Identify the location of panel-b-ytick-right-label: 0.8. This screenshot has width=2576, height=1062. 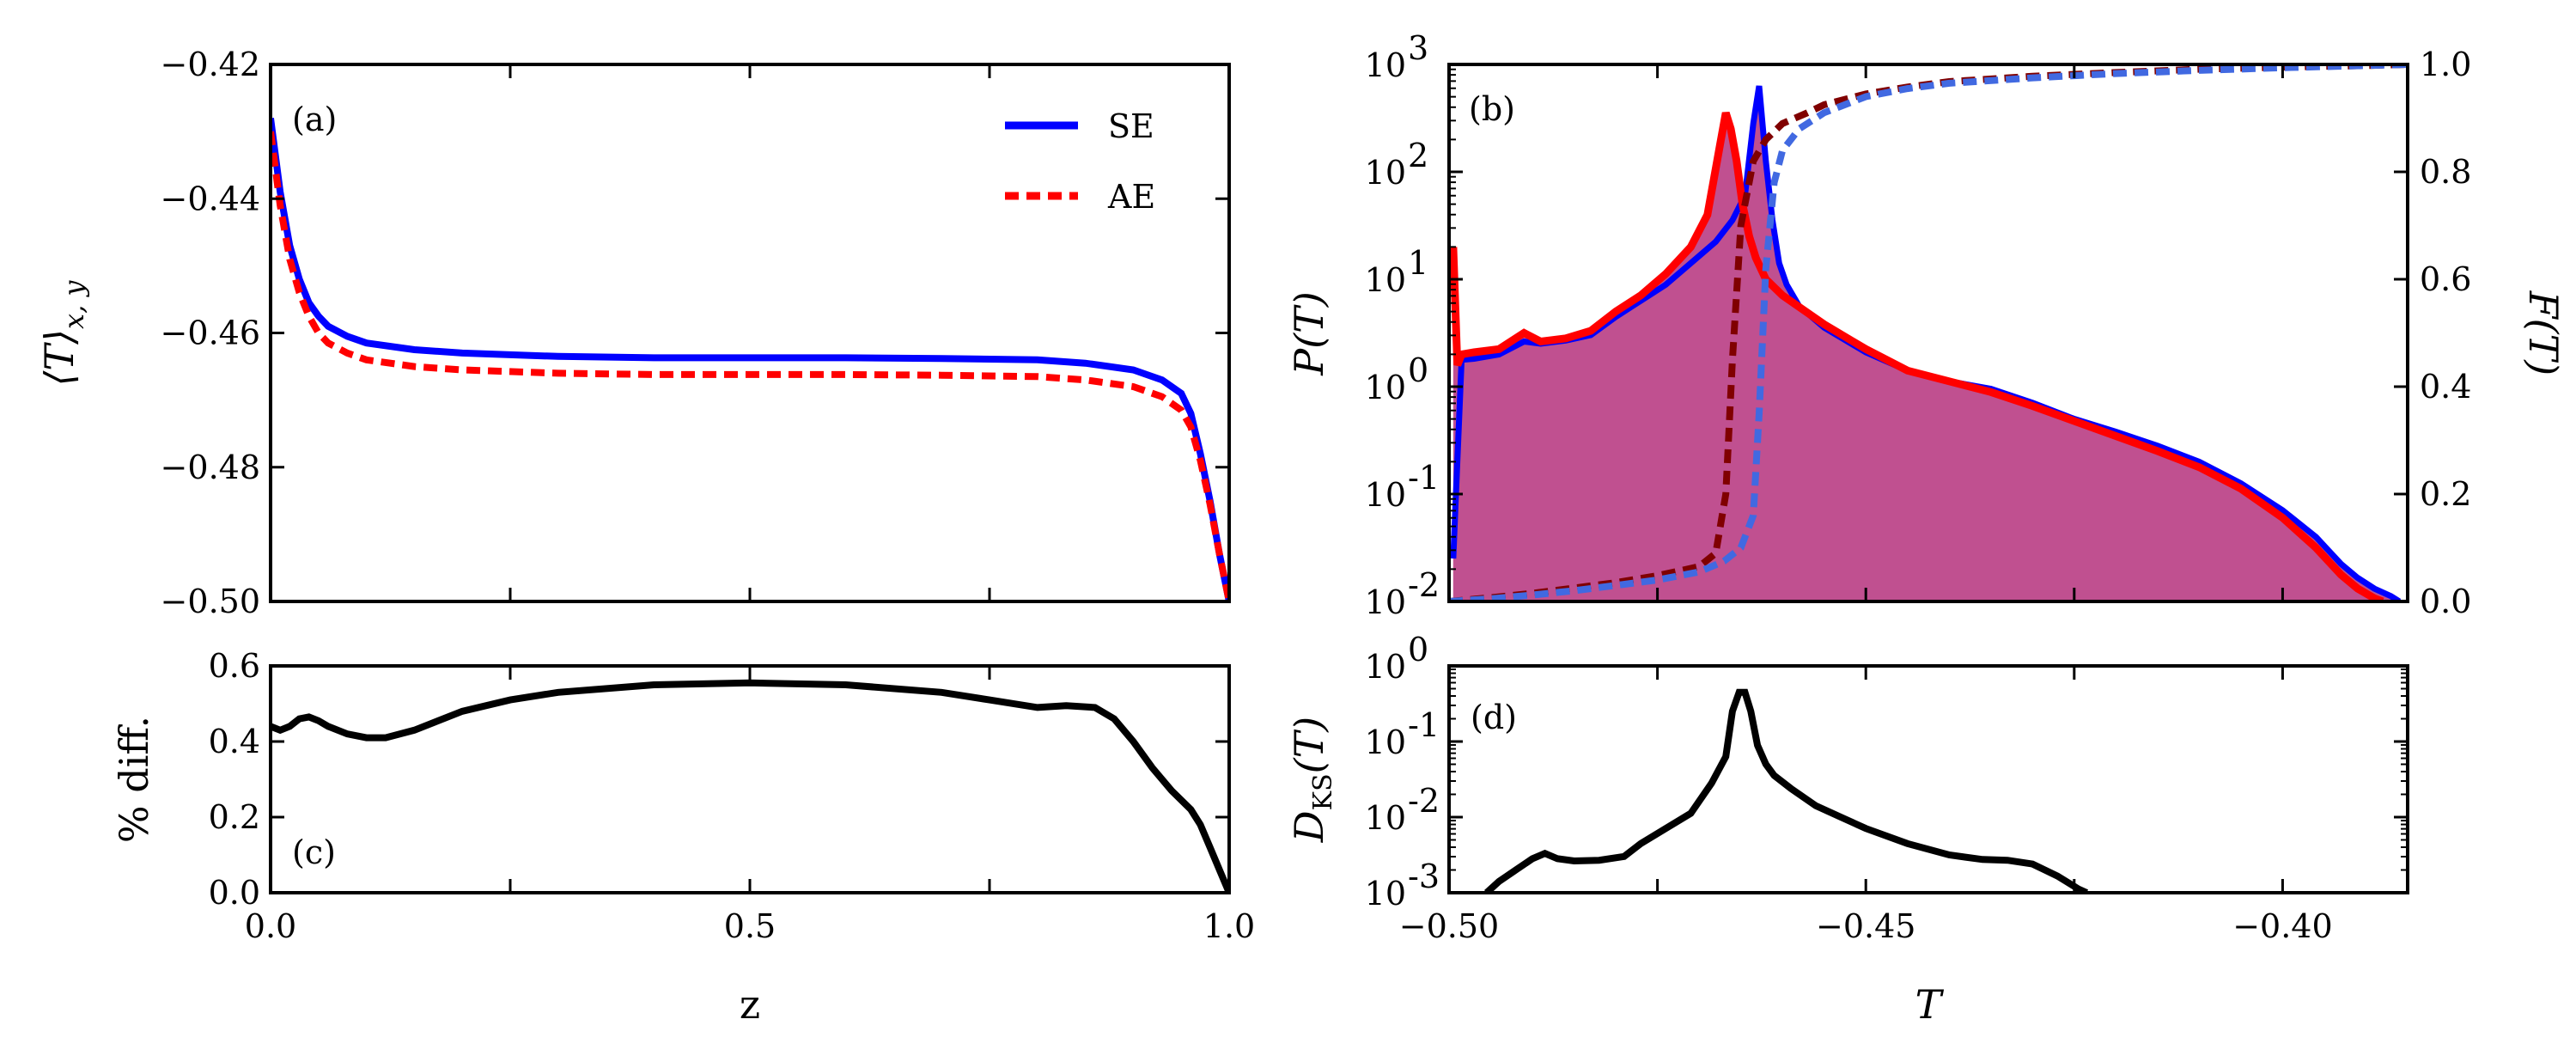
(2445, 172).